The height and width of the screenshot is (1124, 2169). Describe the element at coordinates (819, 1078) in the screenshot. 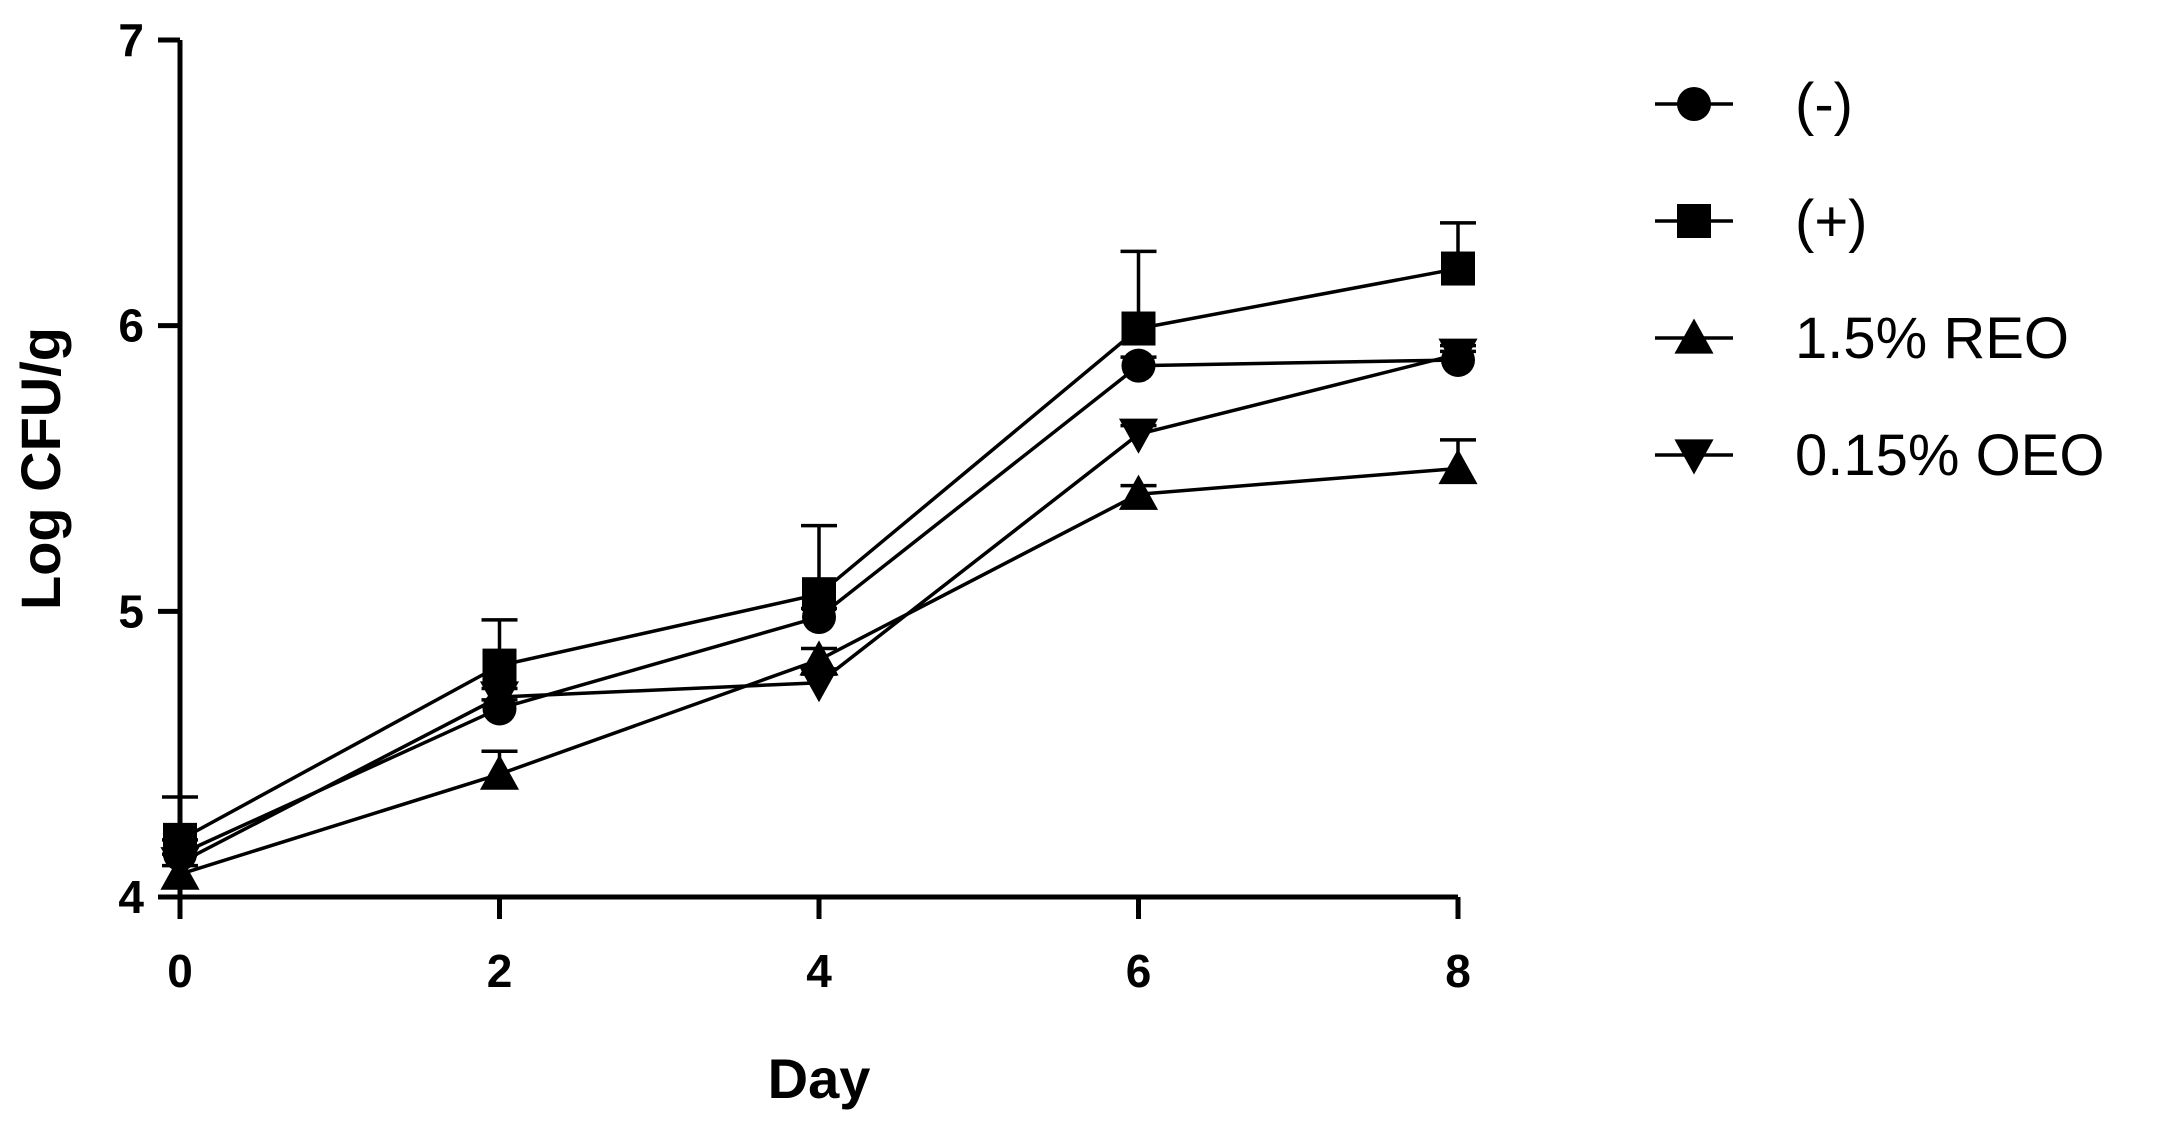

I see `x-axis-title: Day` at that location.